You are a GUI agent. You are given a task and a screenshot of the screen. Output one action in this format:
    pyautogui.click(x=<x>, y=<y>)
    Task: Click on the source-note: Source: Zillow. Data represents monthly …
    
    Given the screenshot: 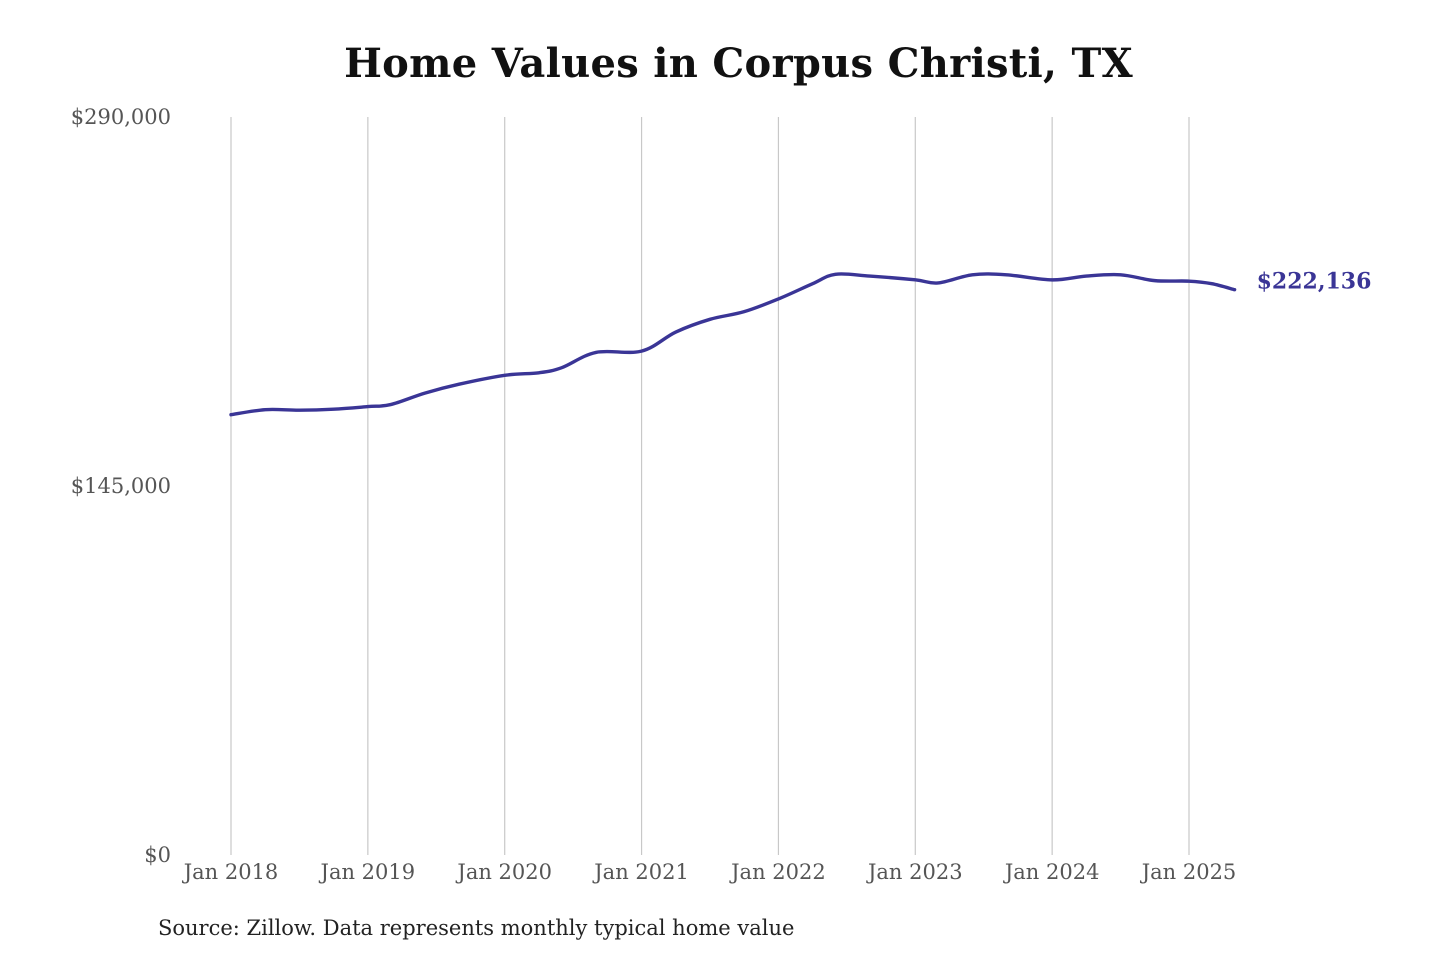 What is the action you would take?
    pyautogui.click(x=476, y=928)
    